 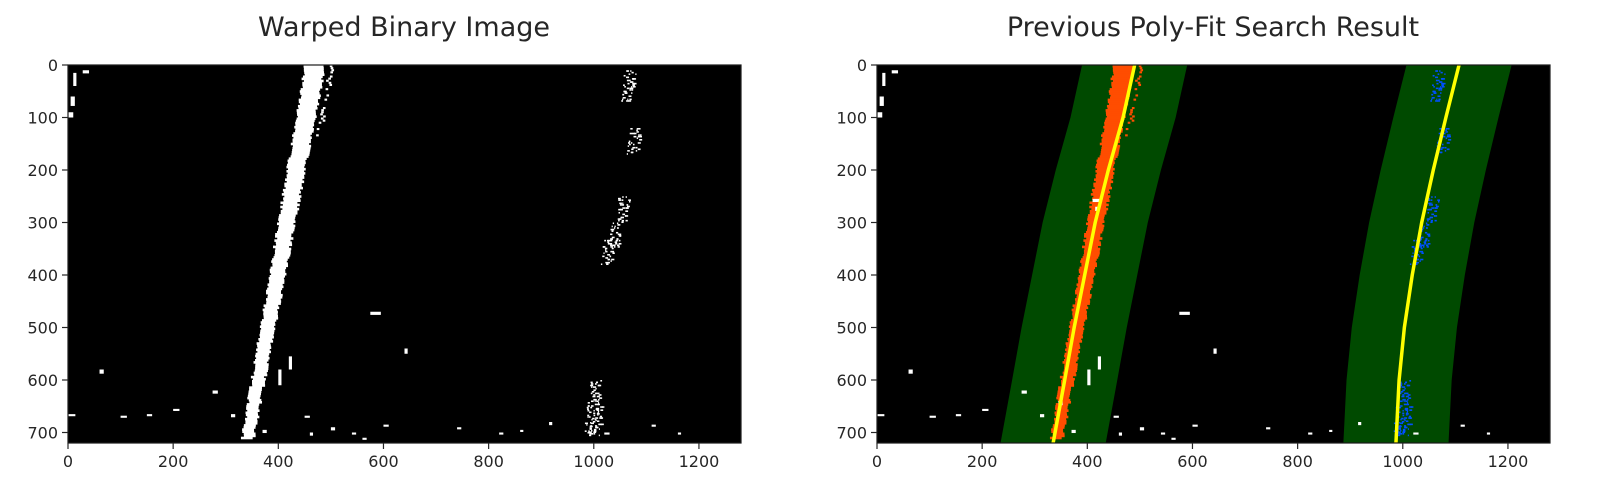 What do you see at coordinates (1094, 254) in the screenshot?
I see `left-fit-line` at bounding box center [1094, 254].